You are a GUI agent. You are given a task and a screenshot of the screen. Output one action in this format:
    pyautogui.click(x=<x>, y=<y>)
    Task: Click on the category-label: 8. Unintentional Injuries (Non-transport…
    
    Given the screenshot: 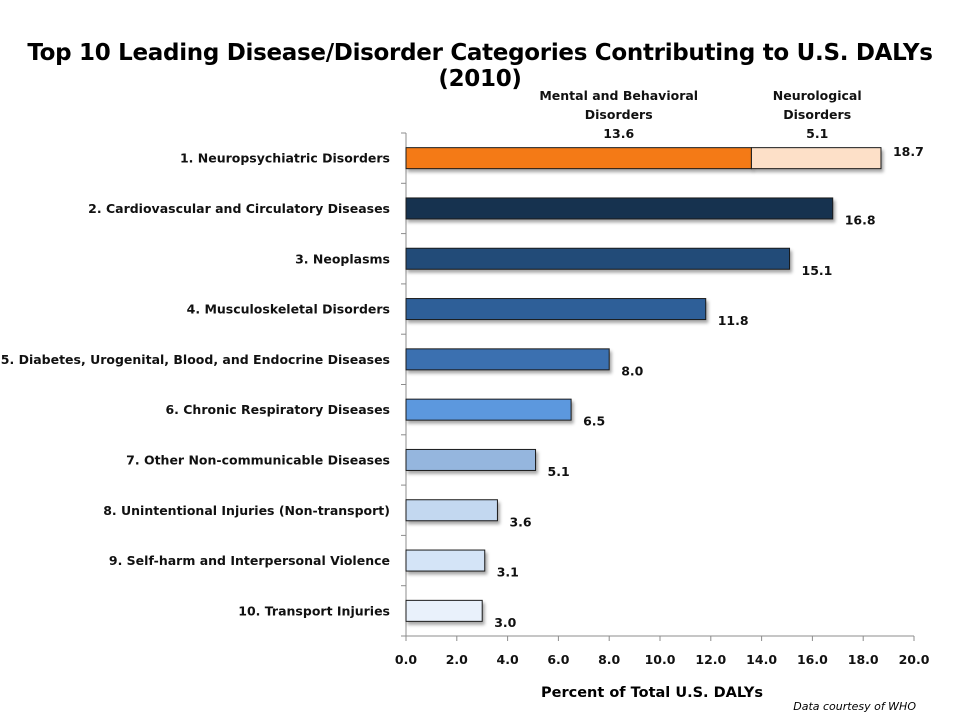 What is the action you would take?
    pyautogui.click(x=246, y=510)
    